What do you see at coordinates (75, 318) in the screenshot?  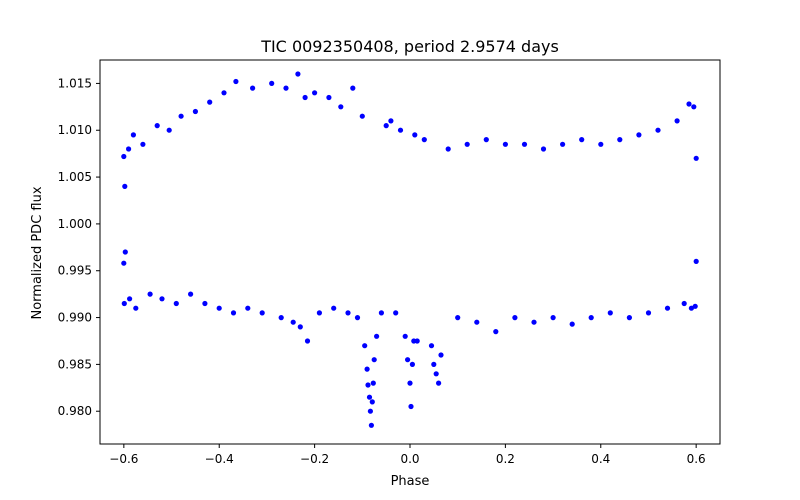 I see `y-tick-label: 0.990` at bounding box center [75, 318].